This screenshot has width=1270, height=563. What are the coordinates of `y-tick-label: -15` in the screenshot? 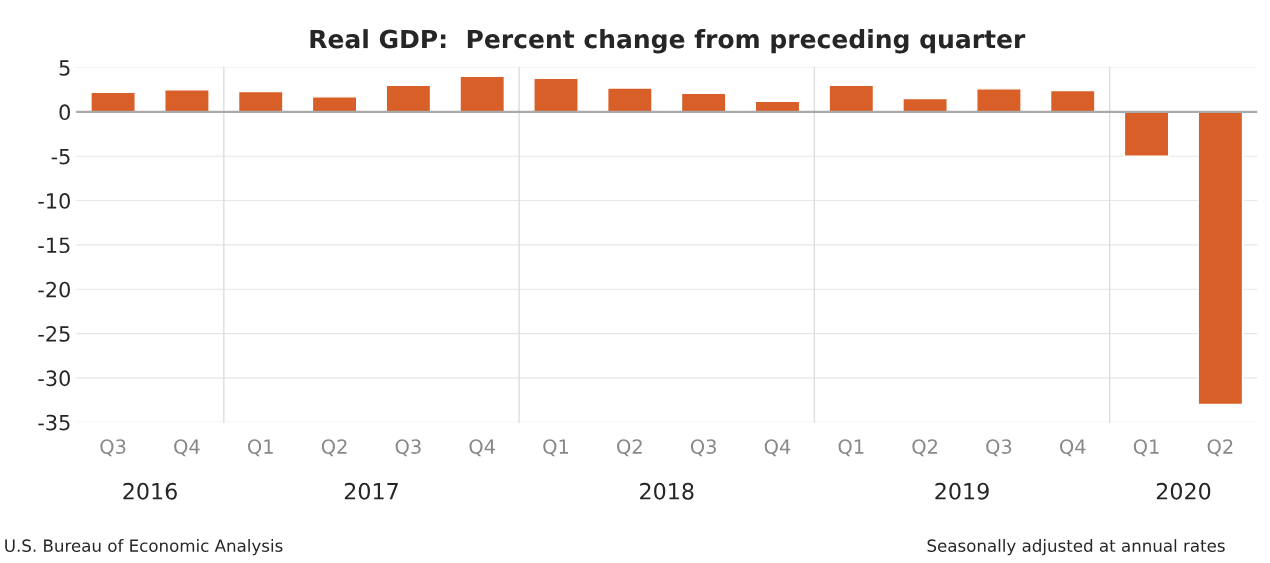 It's located at (54, 245).